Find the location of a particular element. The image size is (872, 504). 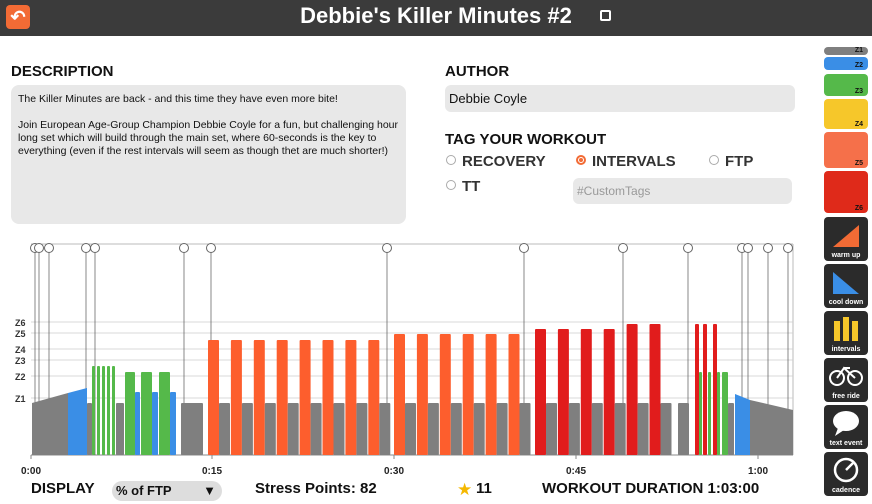

cadence-button: cadence is located at coordinates (846, 474).